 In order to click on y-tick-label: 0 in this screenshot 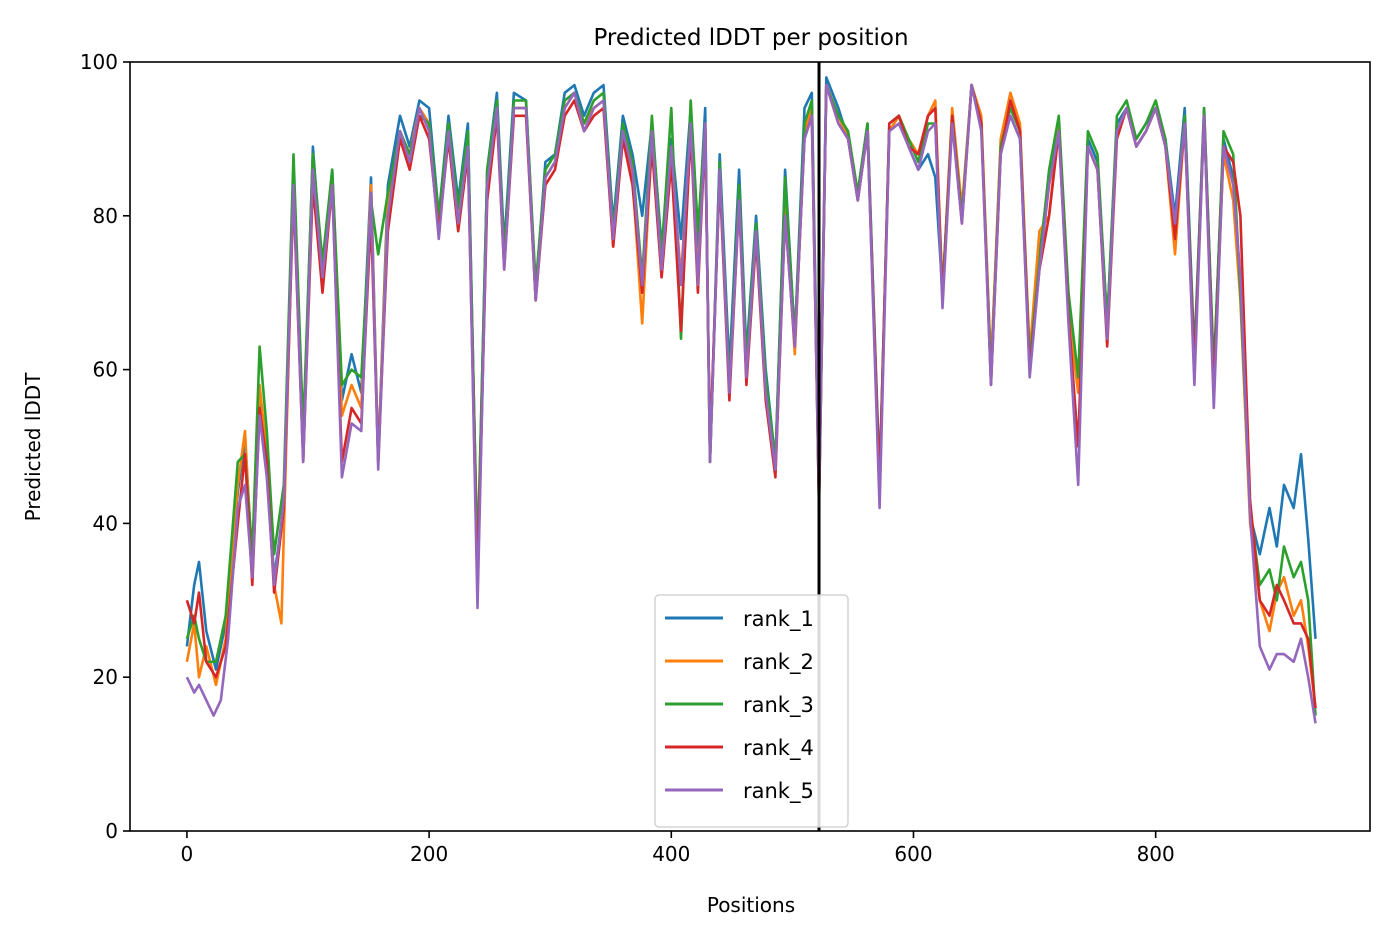, I will do `click(111, 831)`.